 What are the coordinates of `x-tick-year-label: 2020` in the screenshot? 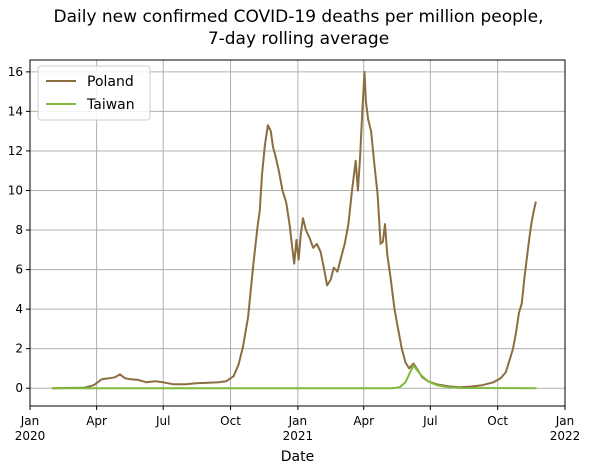 It's located at (30, 436).